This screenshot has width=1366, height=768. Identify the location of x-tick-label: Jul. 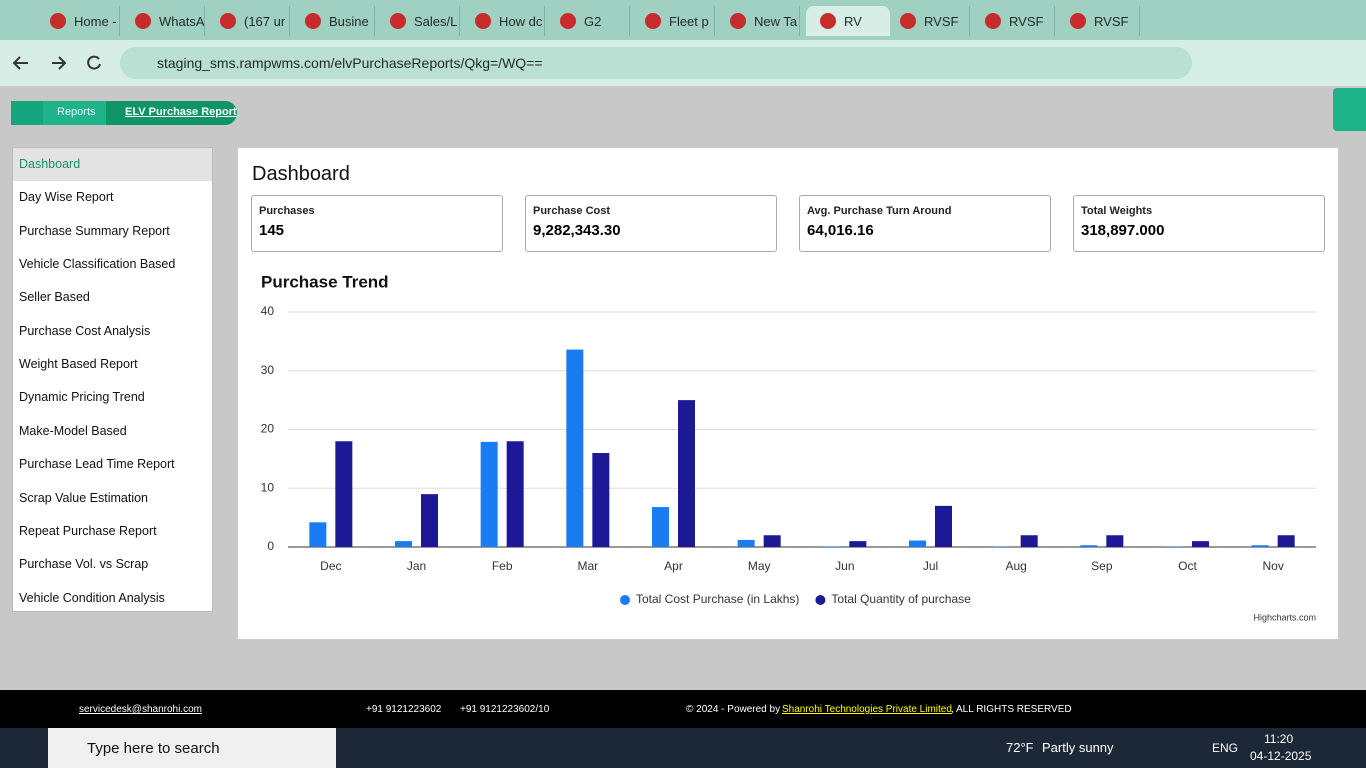
(930, 566).